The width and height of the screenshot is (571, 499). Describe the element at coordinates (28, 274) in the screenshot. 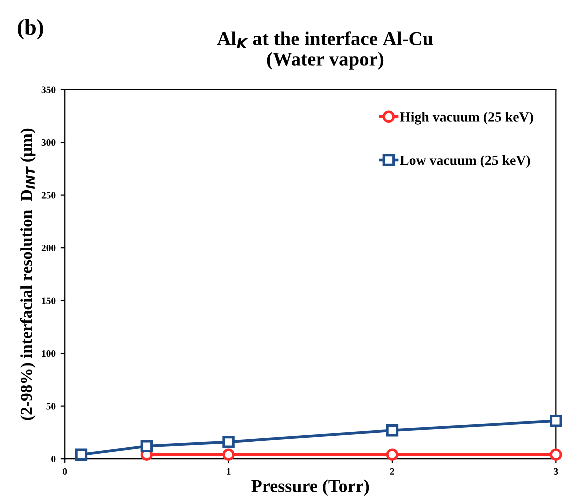

I see `y-axis-title: (2-98%) interfacial resolution D$_{INT}$ (µm)` at that location.